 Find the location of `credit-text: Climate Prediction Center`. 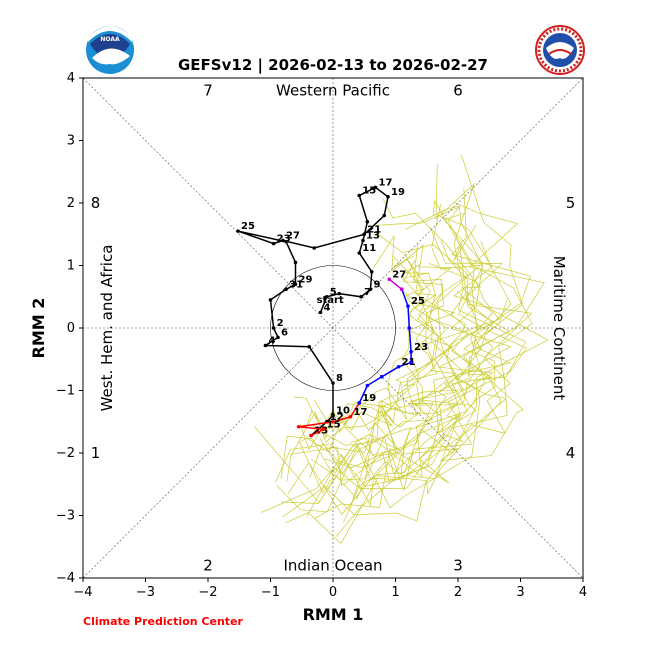

credit-text: Climate Prediction Center is located at coordinates (163, 621).